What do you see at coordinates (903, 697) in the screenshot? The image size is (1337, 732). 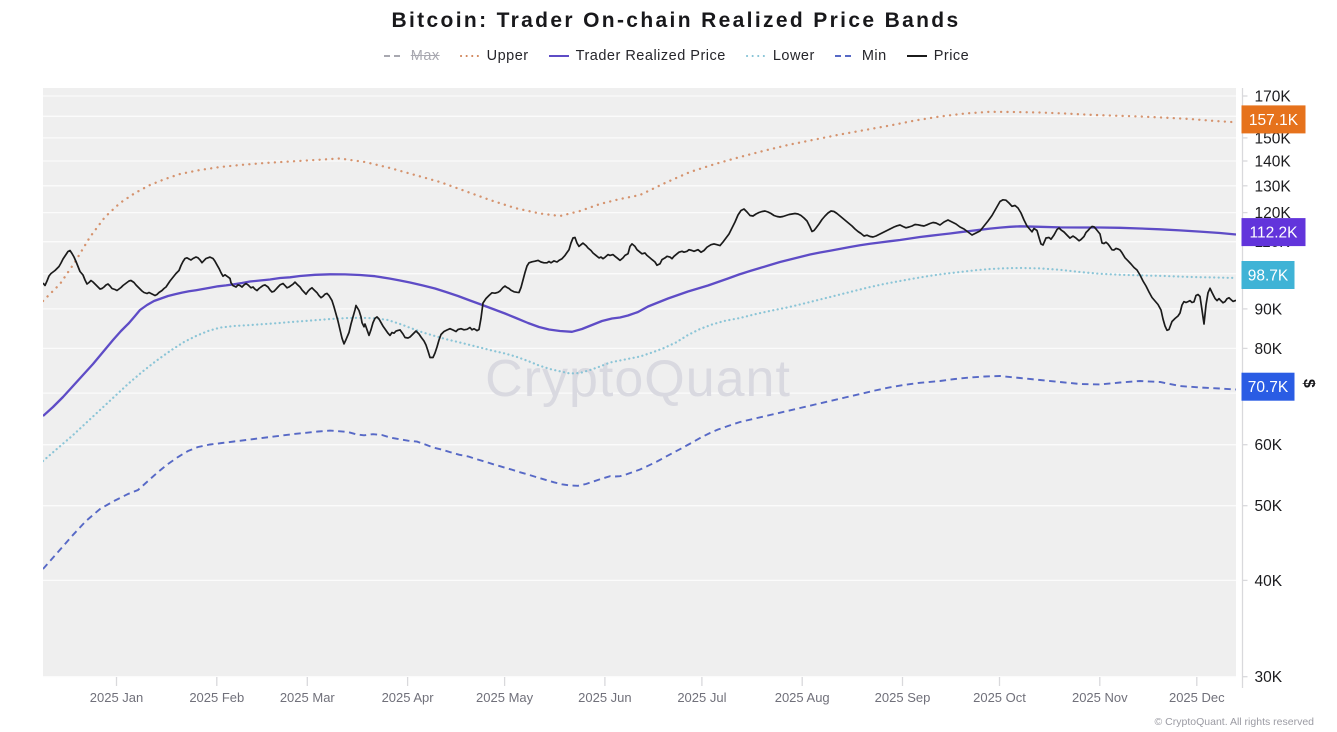 I see `svg-text: 2025 Sep` at bounding box center [903, 697].